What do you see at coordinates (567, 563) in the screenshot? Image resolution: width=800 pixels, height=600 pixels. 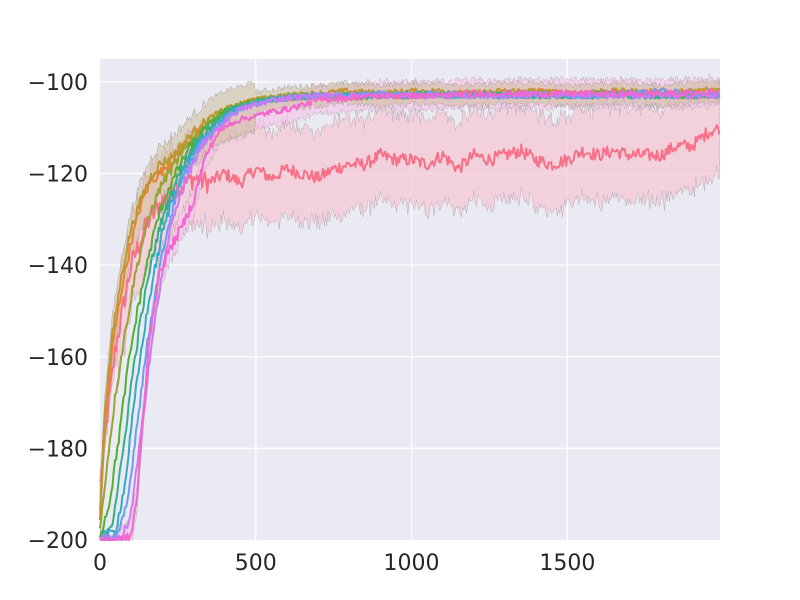 I see `x-tick-label: 1500` at bounding box center [567, 563].